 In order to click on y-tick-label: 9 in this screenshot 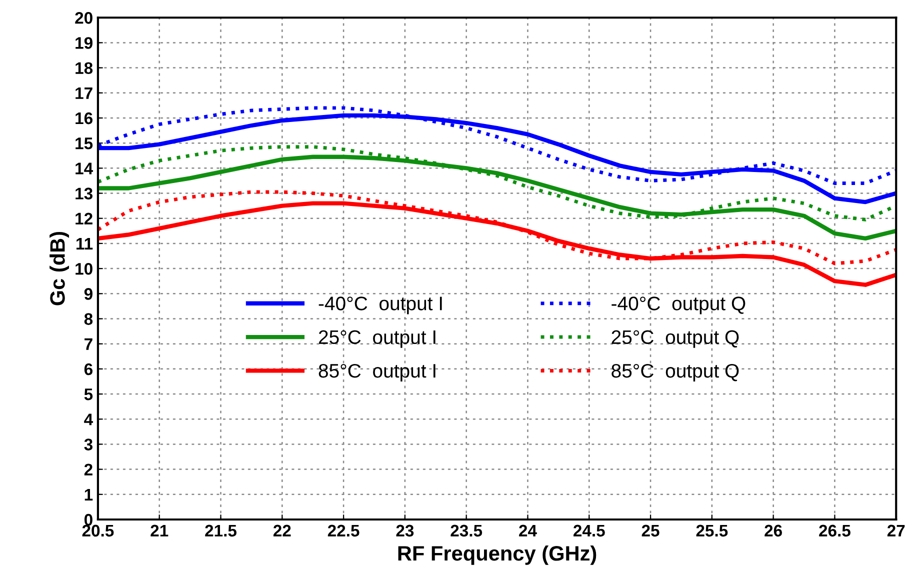, I will do `click(88, 294)`.